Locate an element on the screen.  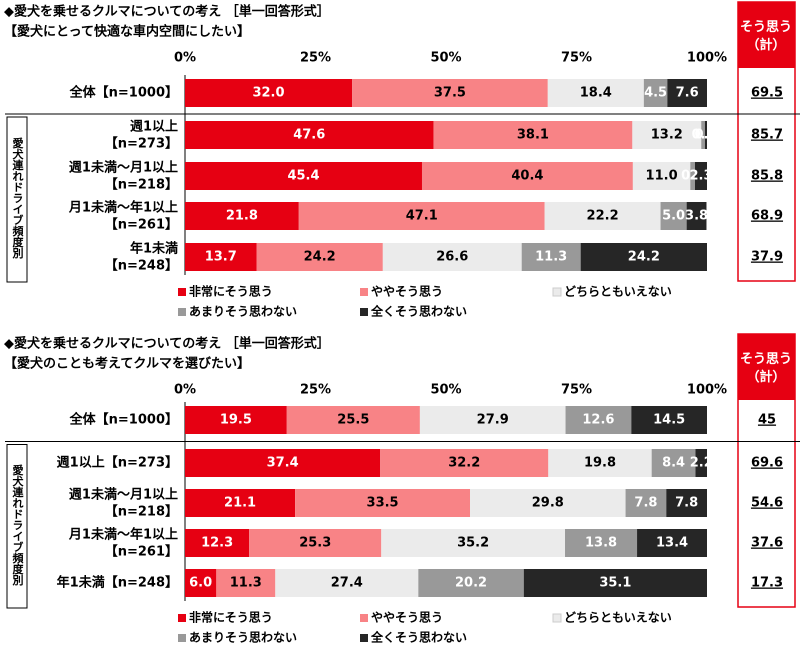
value-label: 22.2 is located at coordinates (603, 216).